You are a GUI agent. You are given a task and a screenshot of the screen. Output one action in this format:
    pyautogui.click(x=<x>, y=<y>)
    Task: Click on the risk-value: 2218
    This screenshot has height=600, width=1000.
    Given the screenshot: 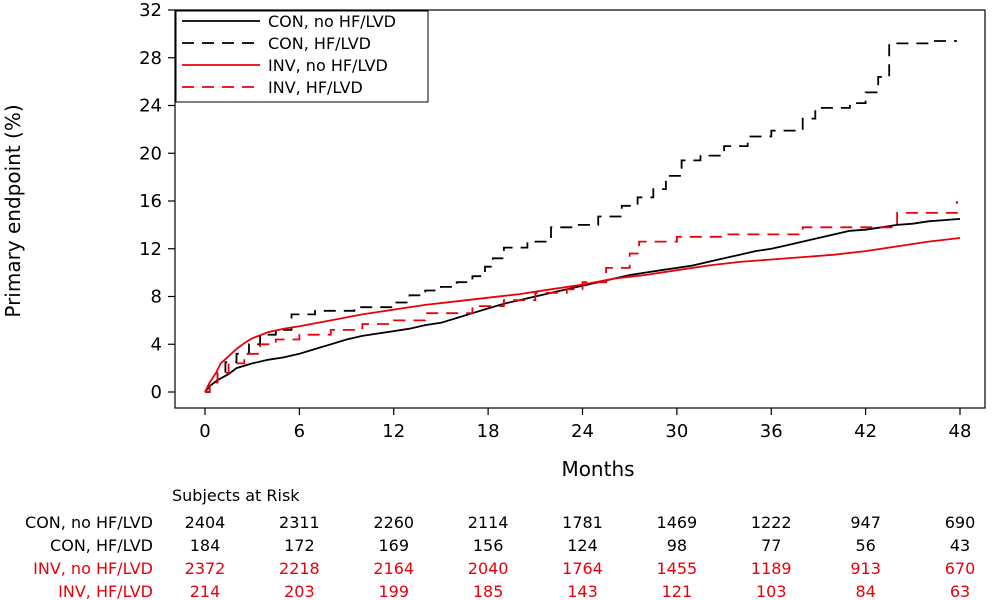 What is the action you would take?
    pyautogui.click(x=299, y=568)
    